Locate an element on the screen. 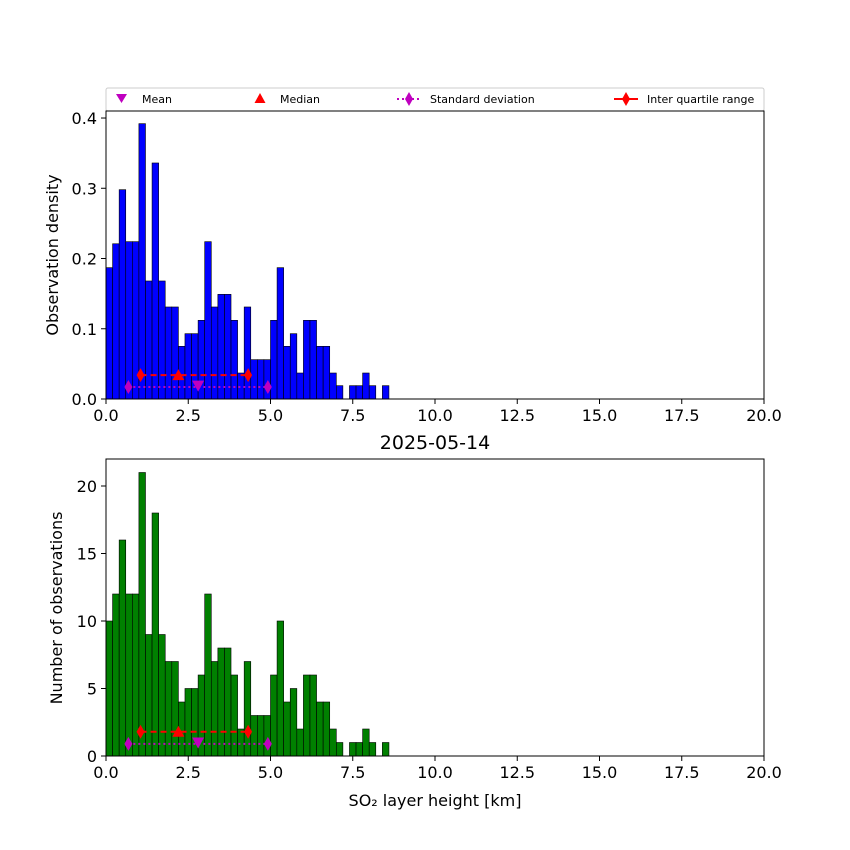 This screenshot has height=850, width=850. bottom-x-tick-label-6: 15.0 is located at coordinates (600, 772).